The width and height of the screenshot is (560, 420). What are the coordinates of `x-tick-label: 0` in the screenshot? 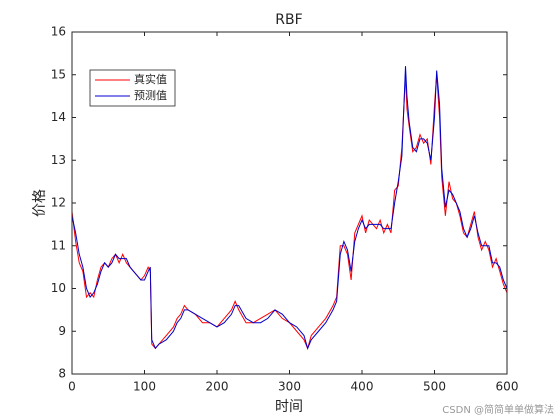 It's located at (72, 387).